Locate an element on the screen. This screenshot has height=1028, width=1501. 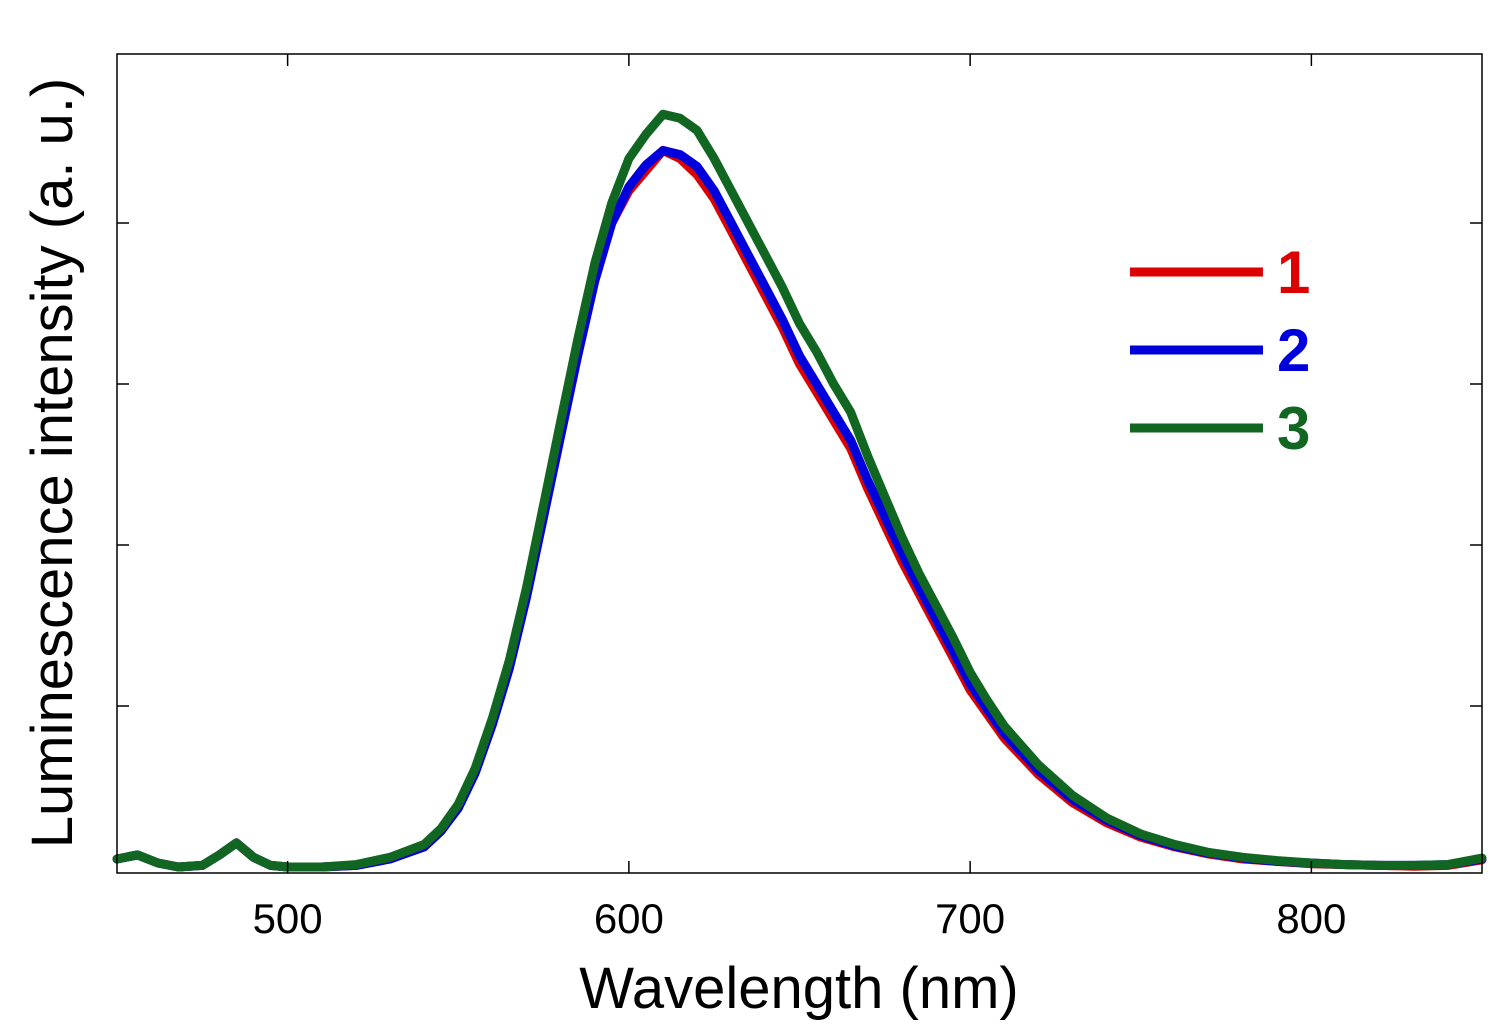
x-tick-label: 700 is located at coordinates (970, 918).